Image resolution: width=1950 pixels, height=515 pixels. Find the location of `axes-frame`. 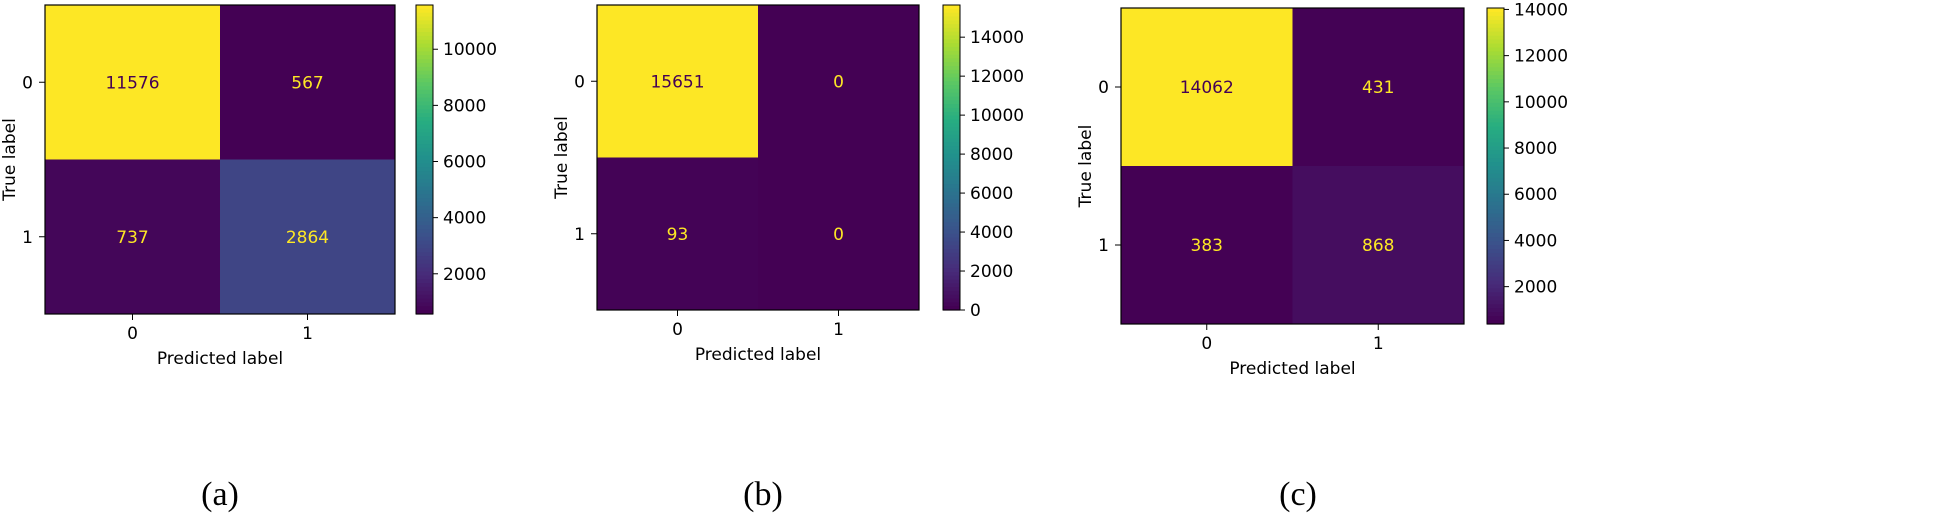

axes-frame is located at coordinates (1292, 166).